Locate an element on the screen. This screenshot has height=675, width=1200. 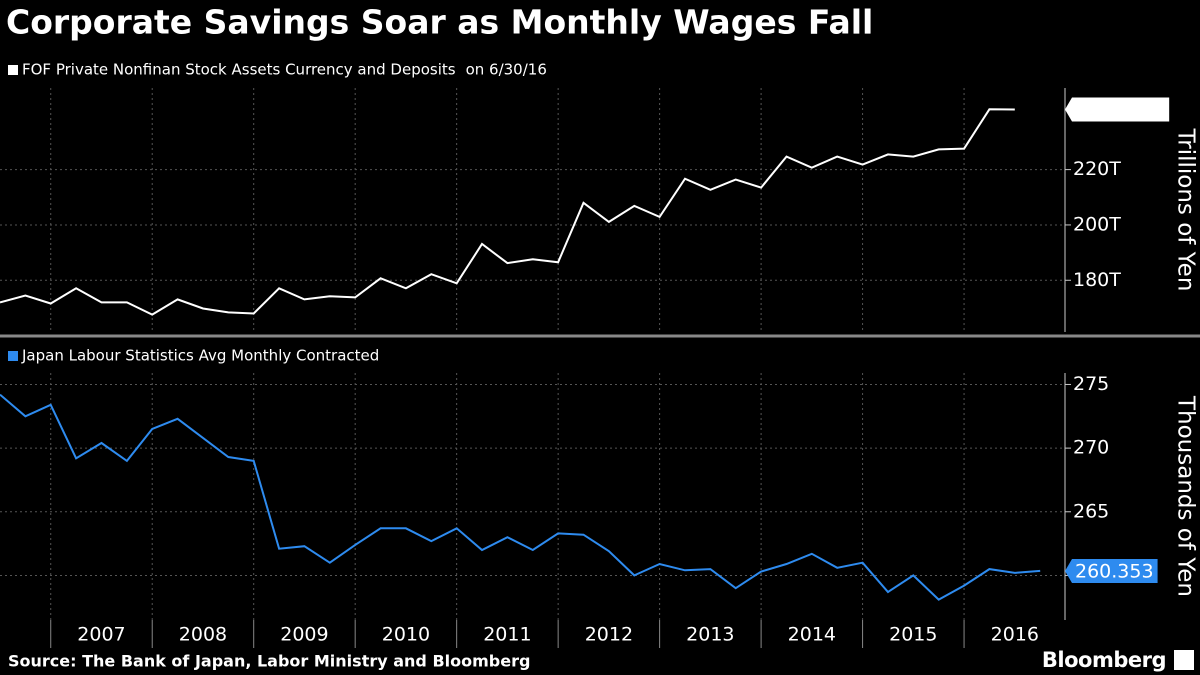
x-tick-label: 2016 is located at coordinates (1015, 635).